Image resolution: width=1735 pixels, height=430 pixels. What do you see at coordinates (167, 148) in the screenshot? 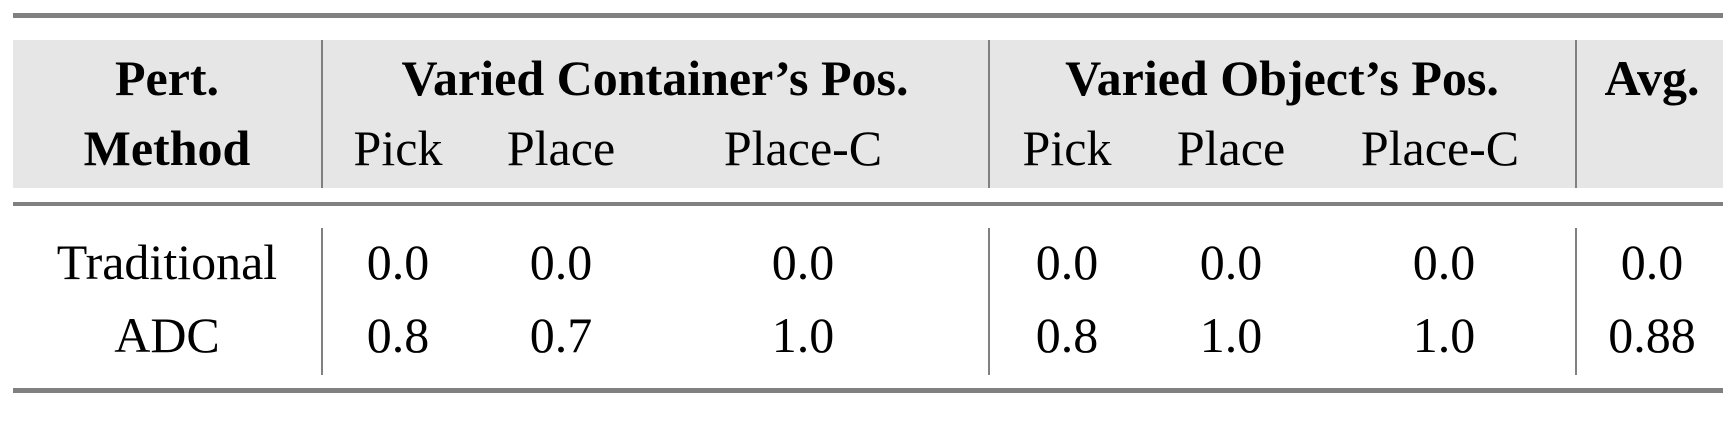
I see `header-method-line2: Method` at bounding box center [167, 148].